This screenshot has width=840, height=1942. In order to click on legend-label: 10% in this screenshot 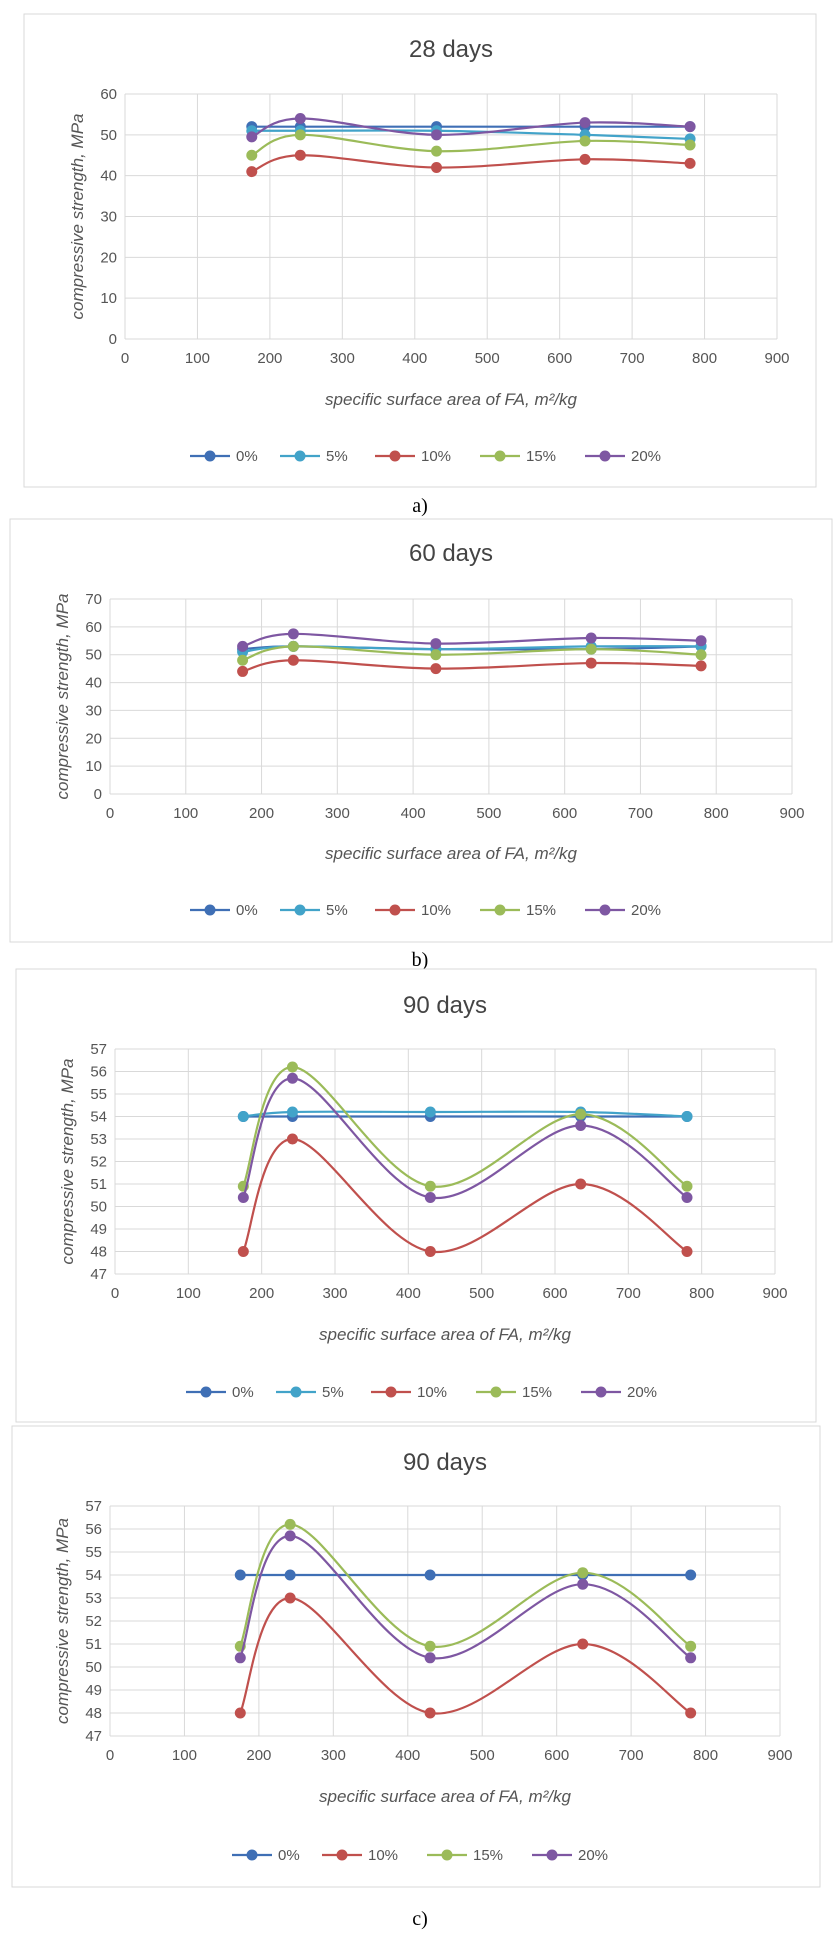, I will do `click(383, 1855)`.